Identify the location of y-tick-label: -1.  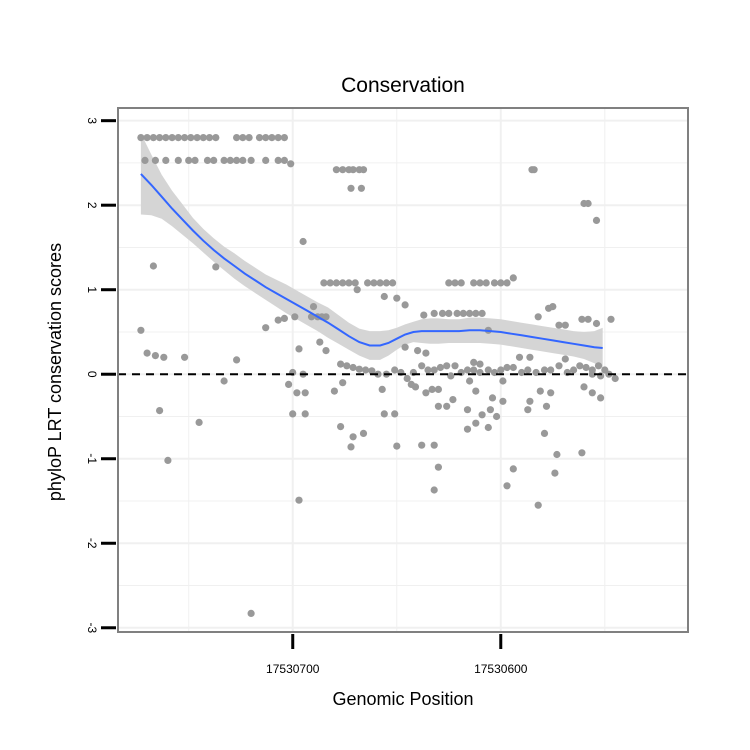
(92, 458).